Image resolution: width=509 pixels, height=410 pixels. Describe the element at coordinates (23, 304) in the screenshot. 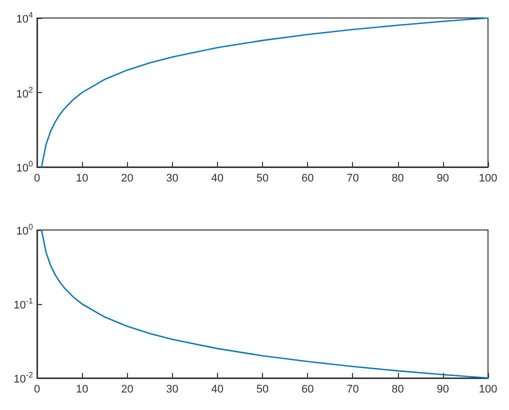

I see `y-tick-label: 10$^{-1}$` at that location.